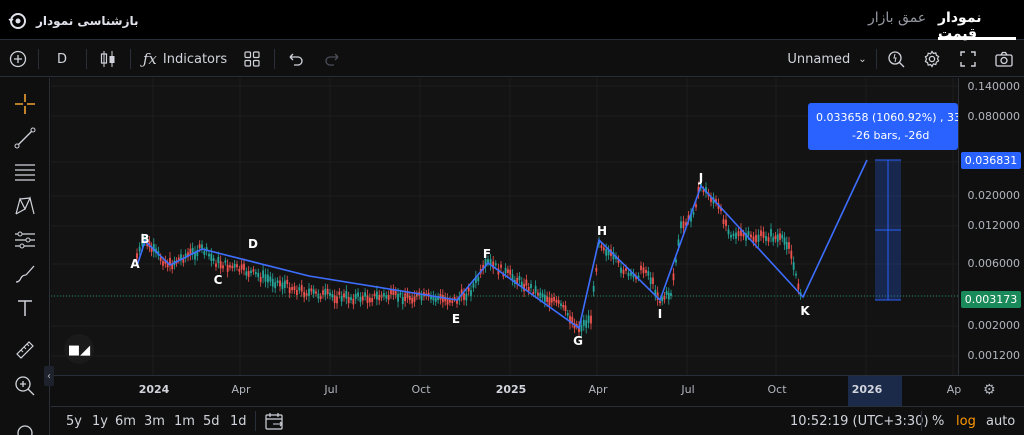 This screenshot has width=1024, height=435. What do you see at coordinates (61, 59) in the screenshot?
I see `interval-button: D` at bounding box center [61, 59].